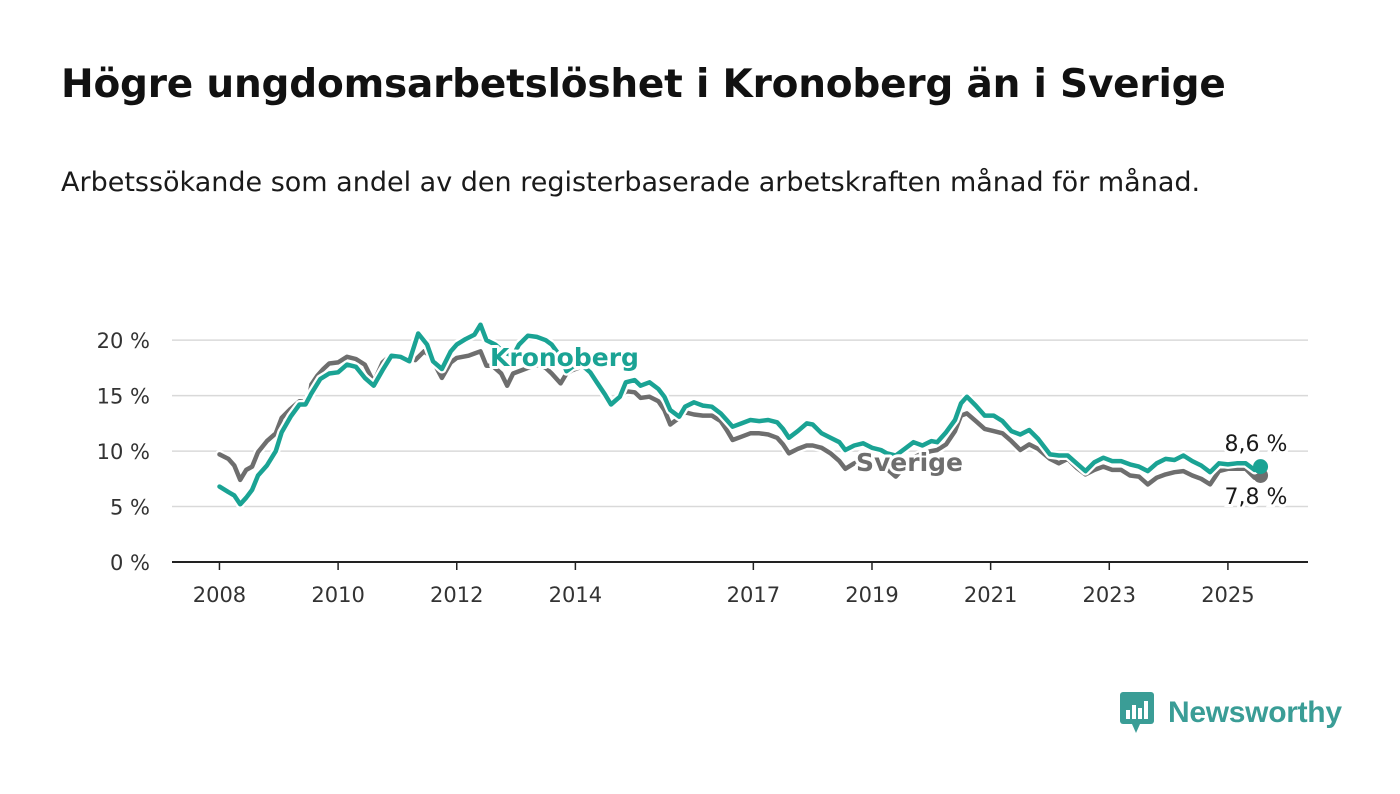 The image size is (1400, 794). What do you see at coordinates (337, 595) in the screenshot?
I see `x-tick-label: 2010` at bounding box center [337, 595].